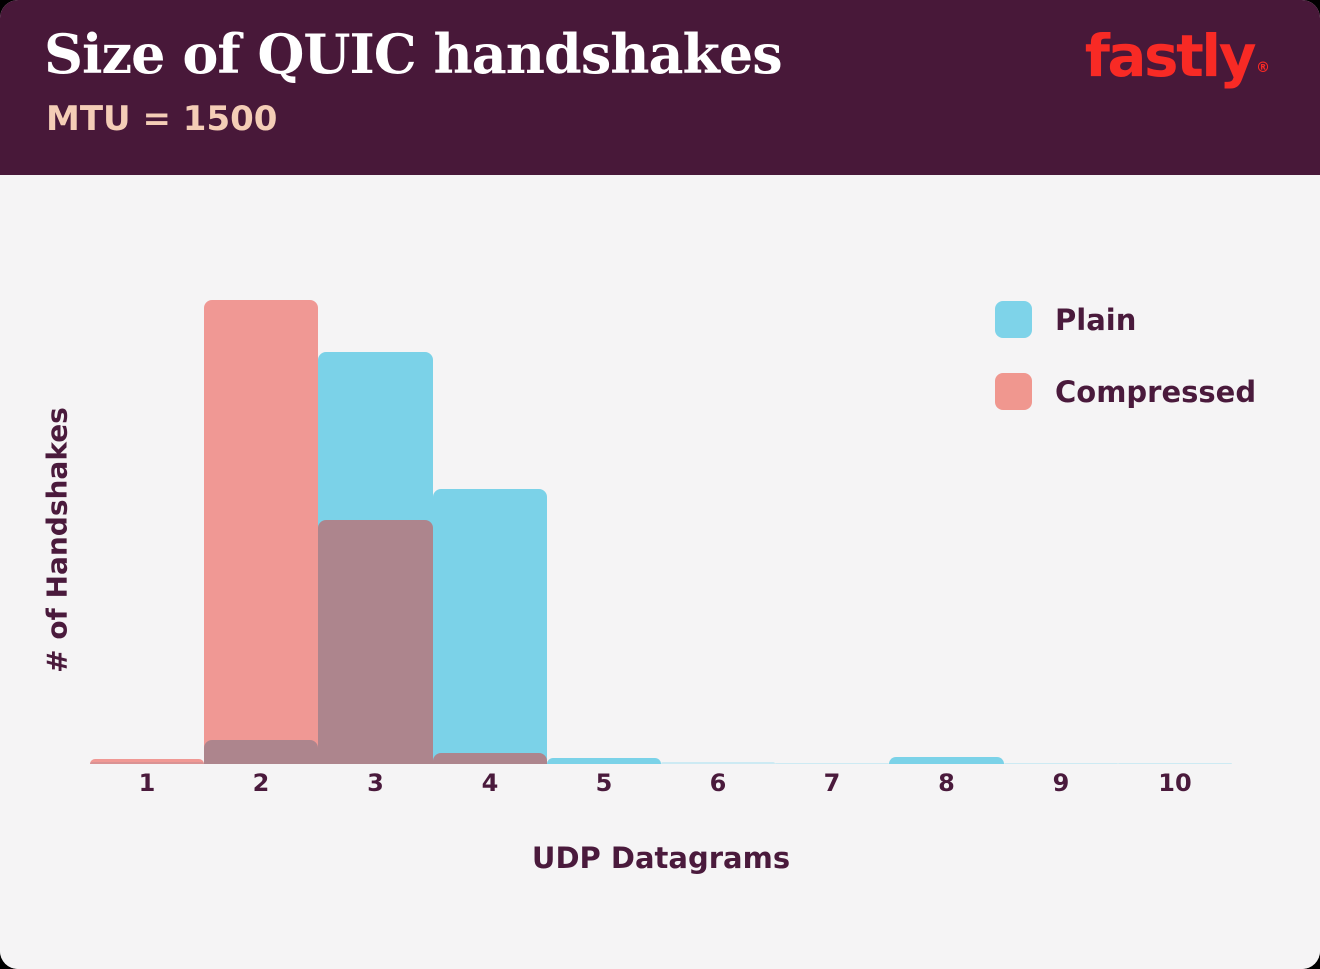 This screenshot has width=1320, height=969. What do you see at coordinates (1125, 355) in the screenshot?
I see `legend: Plain Compressed` at bounding box center [1125, 355].